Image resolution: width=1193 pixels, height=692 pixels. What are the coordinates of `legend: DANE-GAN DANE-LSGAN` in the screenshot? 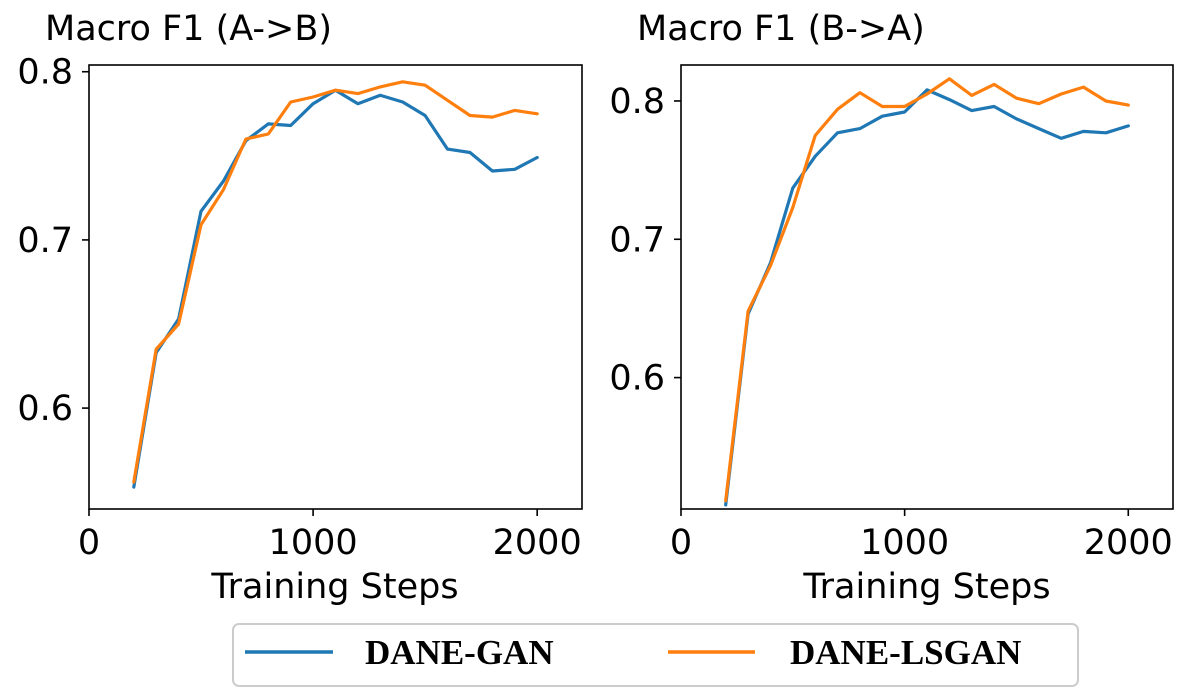 It's located at (655, 655).